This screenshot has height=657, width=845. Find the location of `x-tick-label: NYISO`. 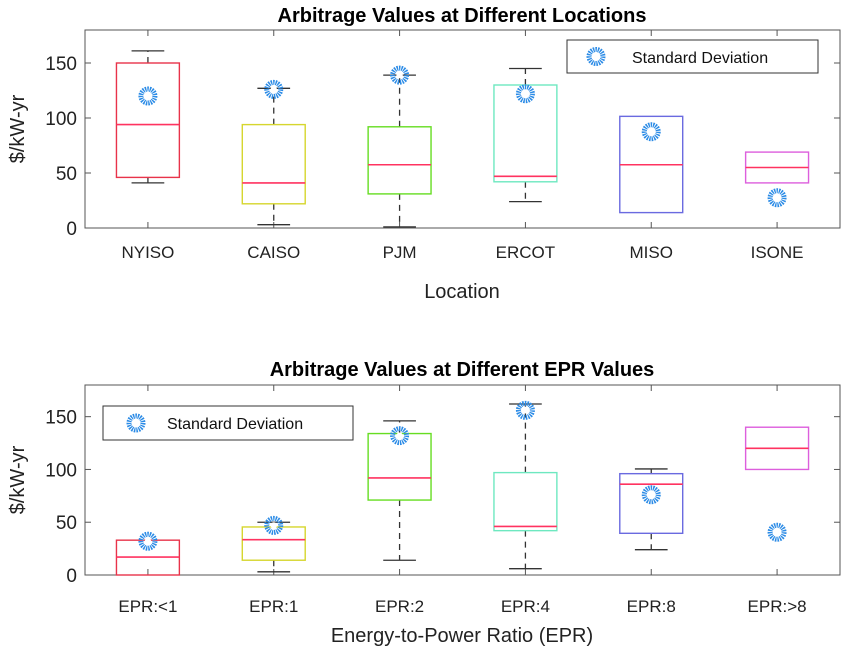

x-tick-label: NYISO is located at coordinates (147, 252).